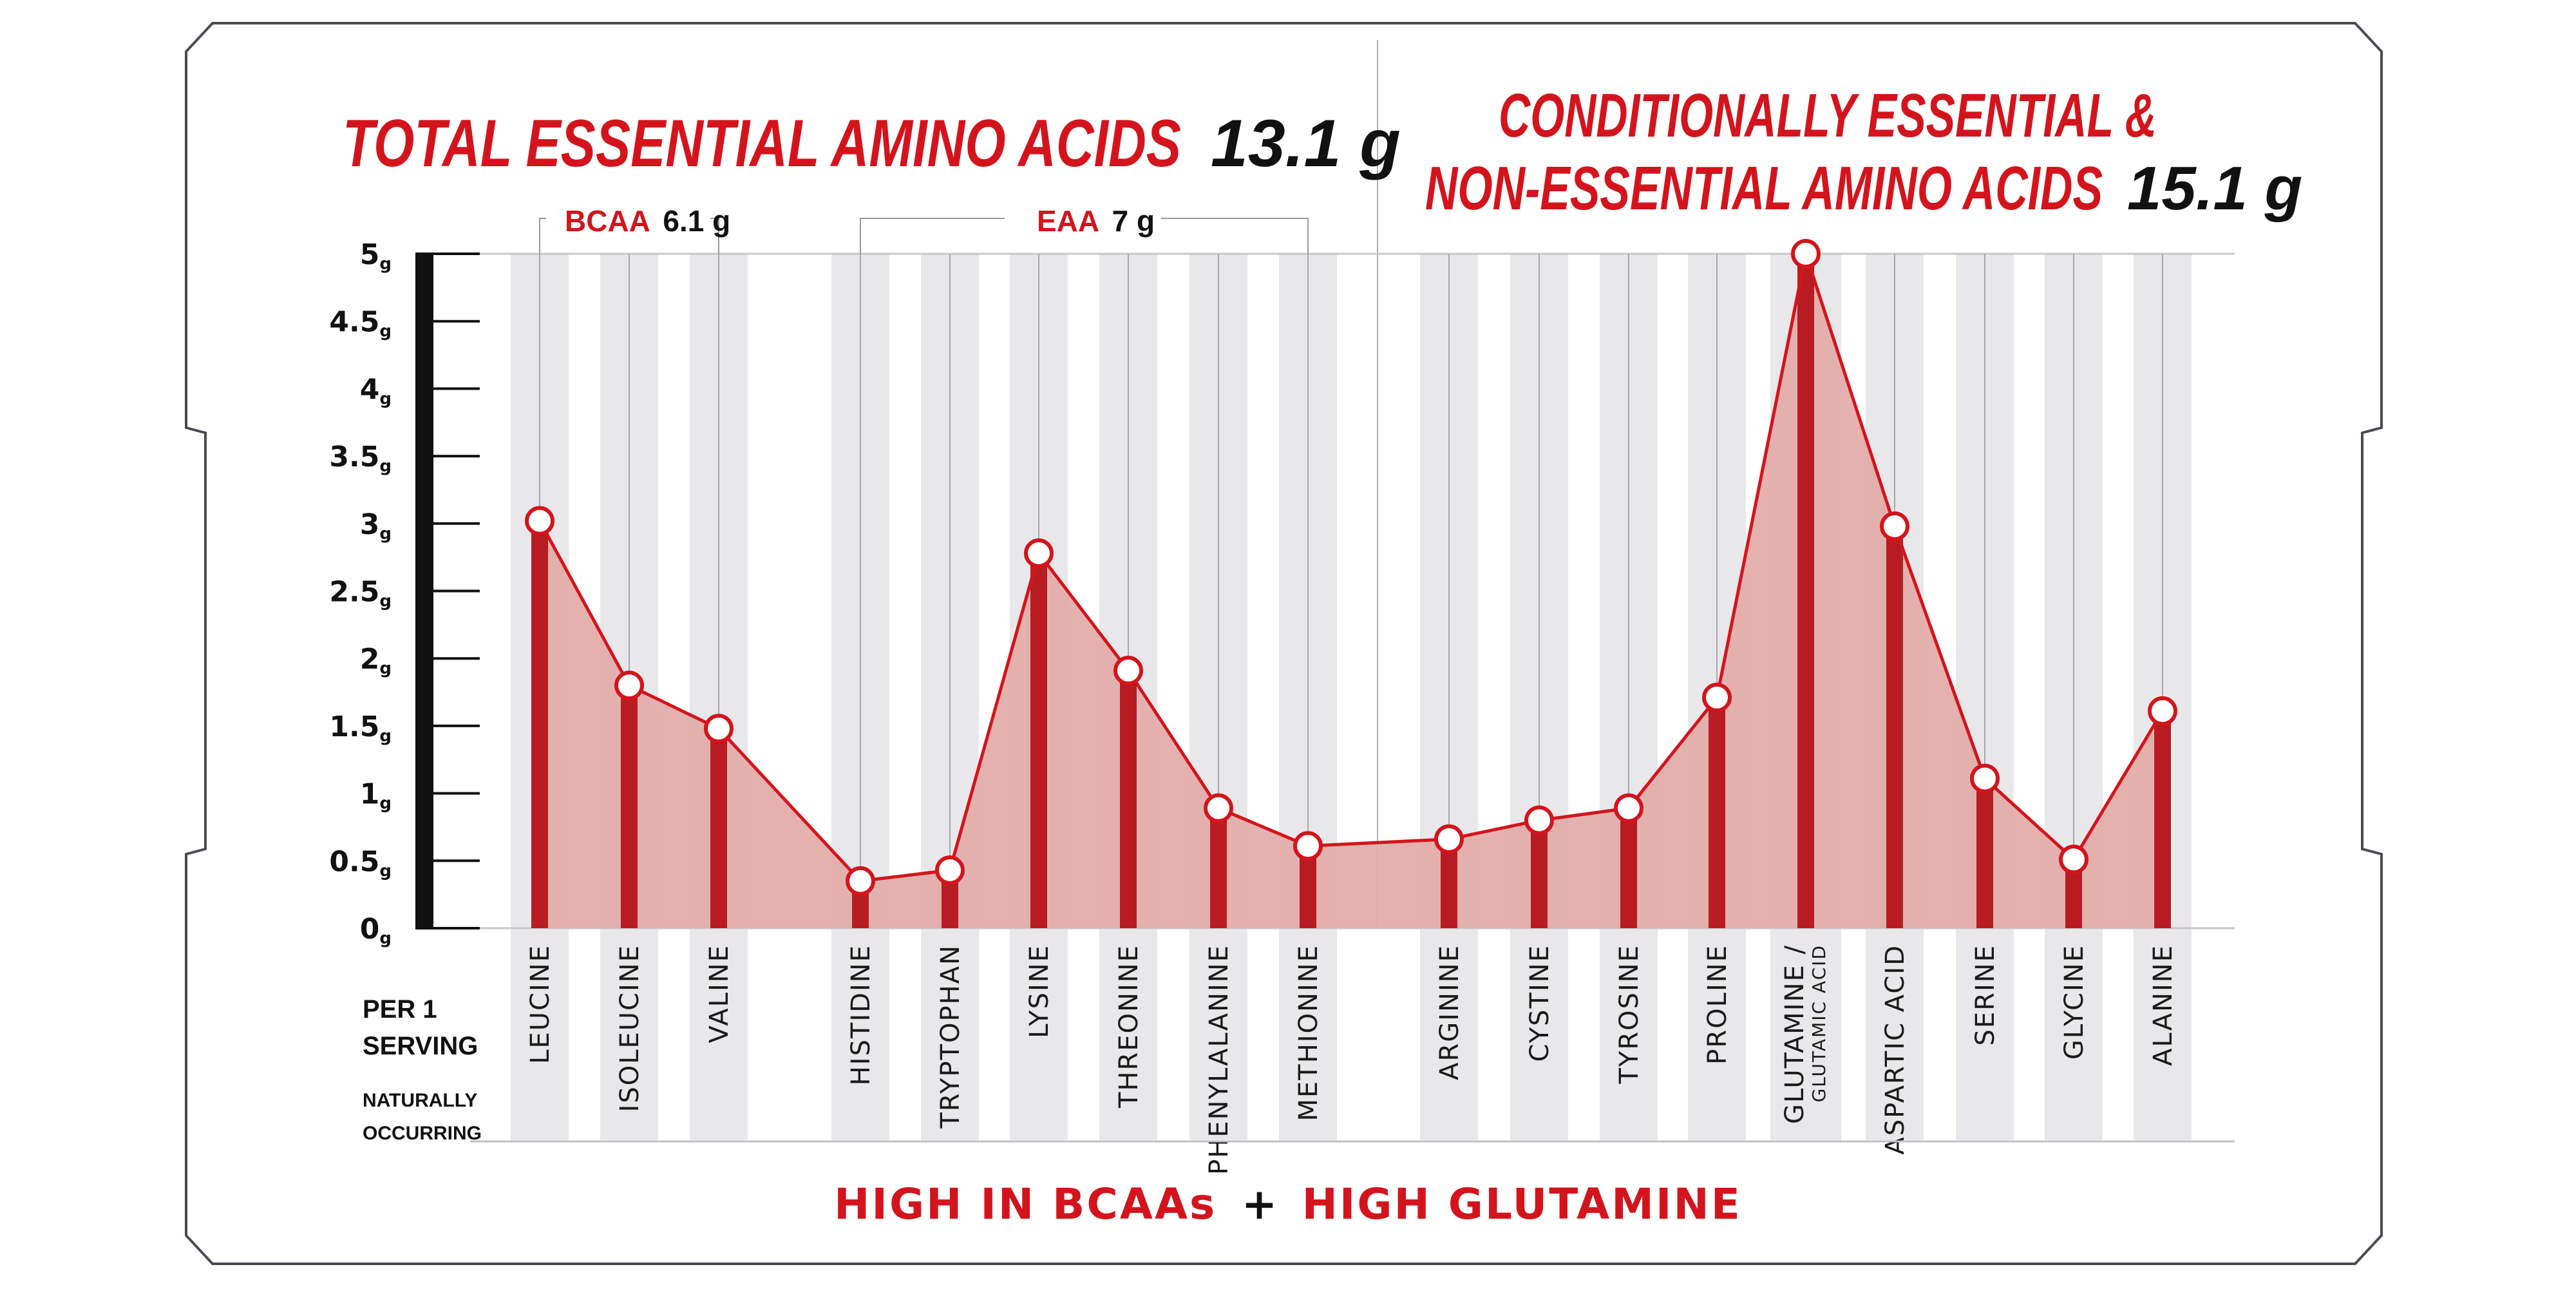  What do you see at coordinates (1306, 143) in the screenshot?
I see `title-left-value: 13.1 g` at bounding box center [1306, 143].